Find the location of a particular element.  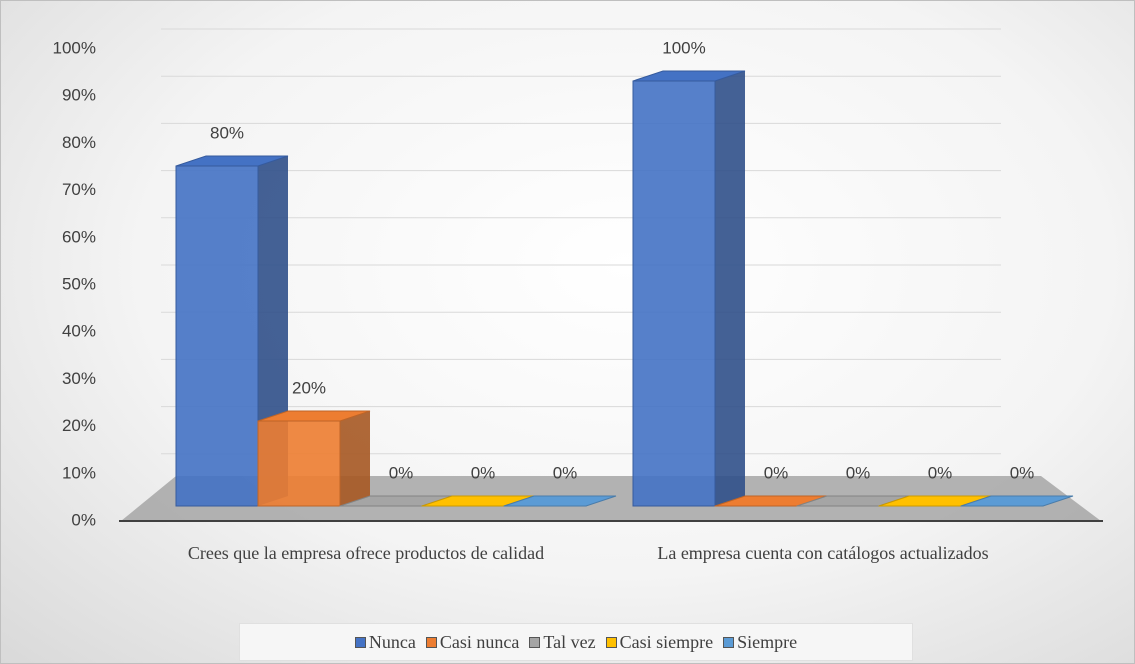

value-label: 80% is located at coordinates (227, 132).